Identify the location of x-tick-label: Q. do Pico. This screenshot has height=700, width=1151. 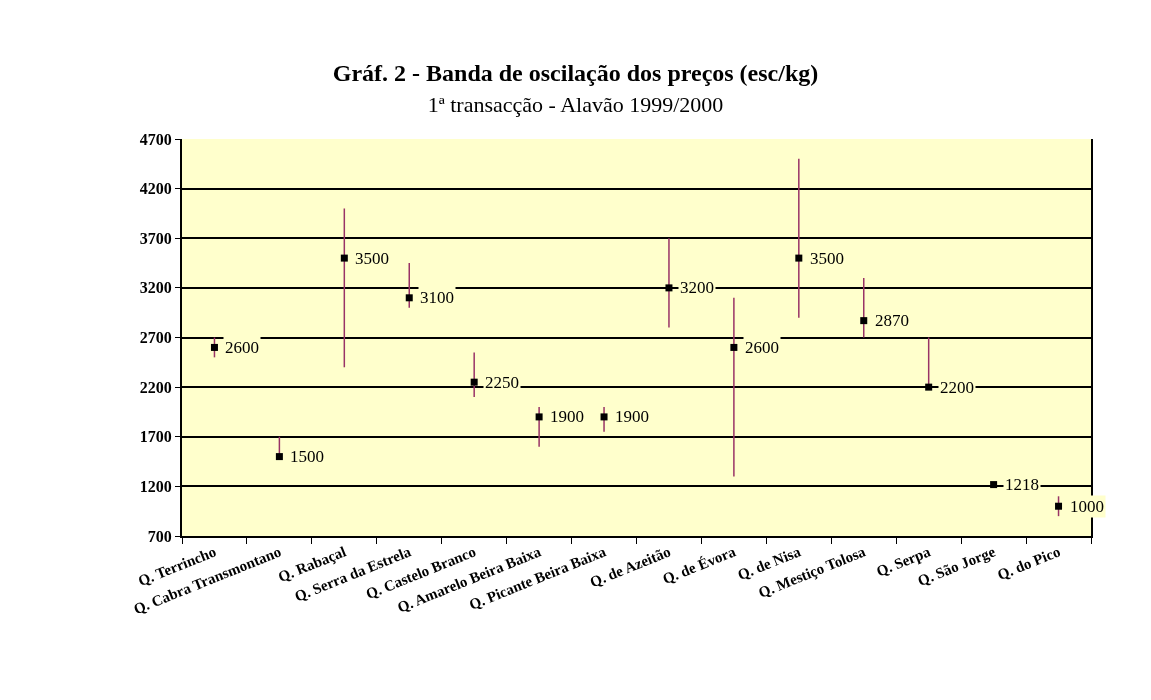
(1029, 563).